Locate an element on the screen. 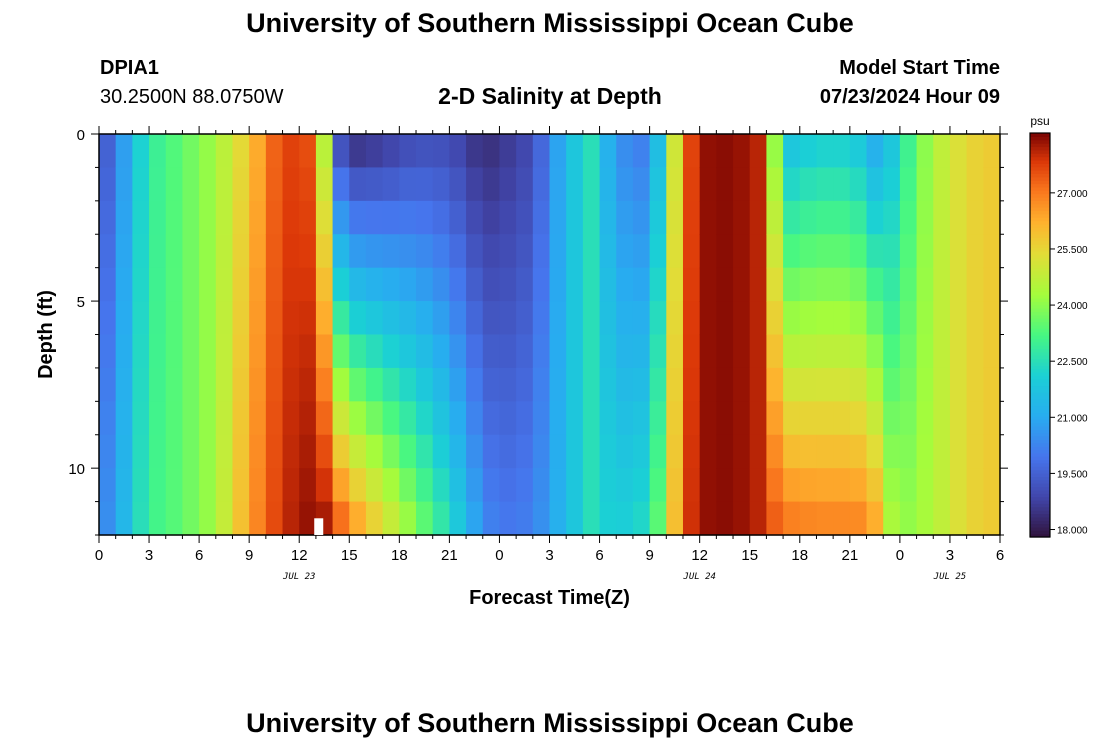  colorbar-tick-label: 19.500 is located at coordinates (1072, 474).